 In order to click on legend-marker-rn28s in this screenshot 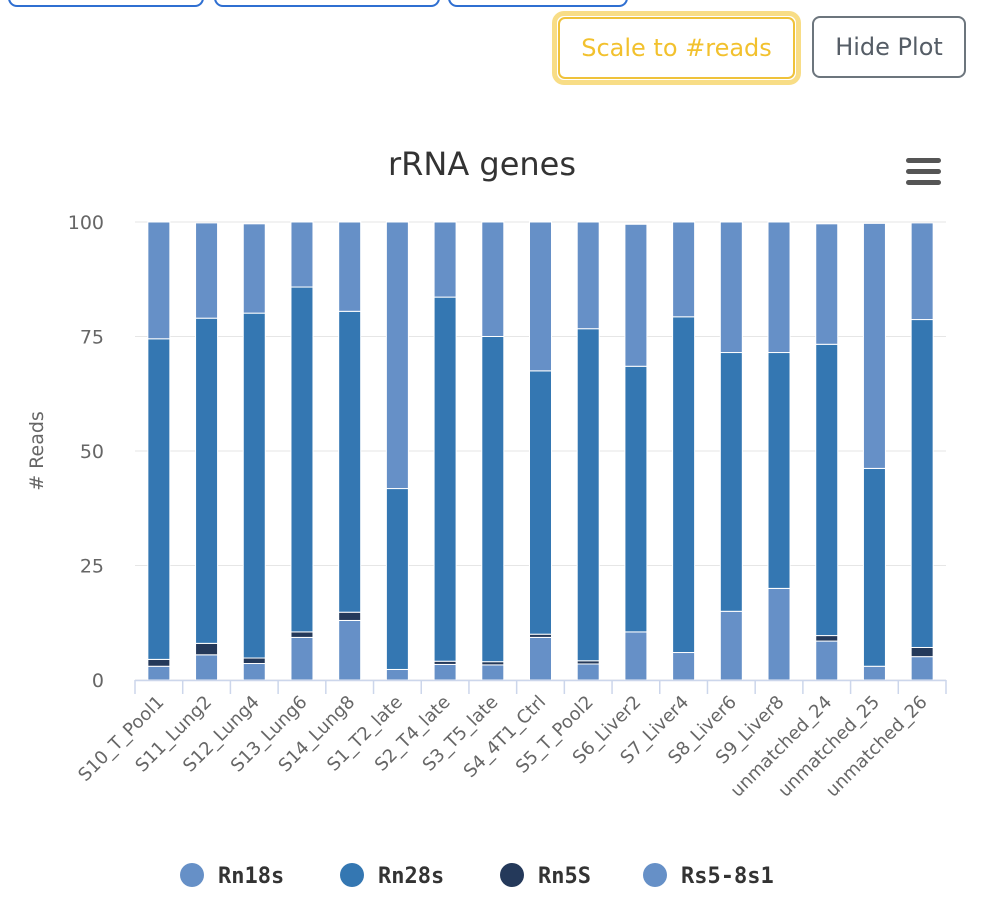, I will do `click(352, 875)`.